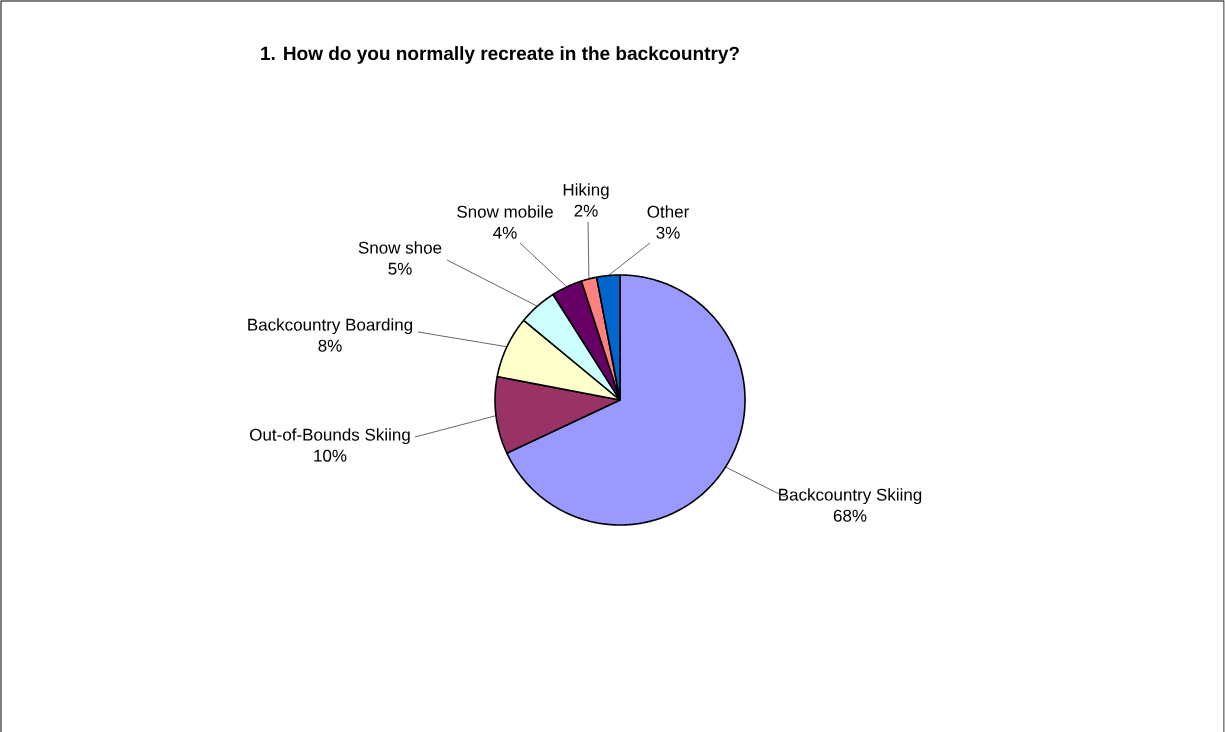  I want to click on slice-label: Out-of-Bounds Skiing, so click(330, 436).